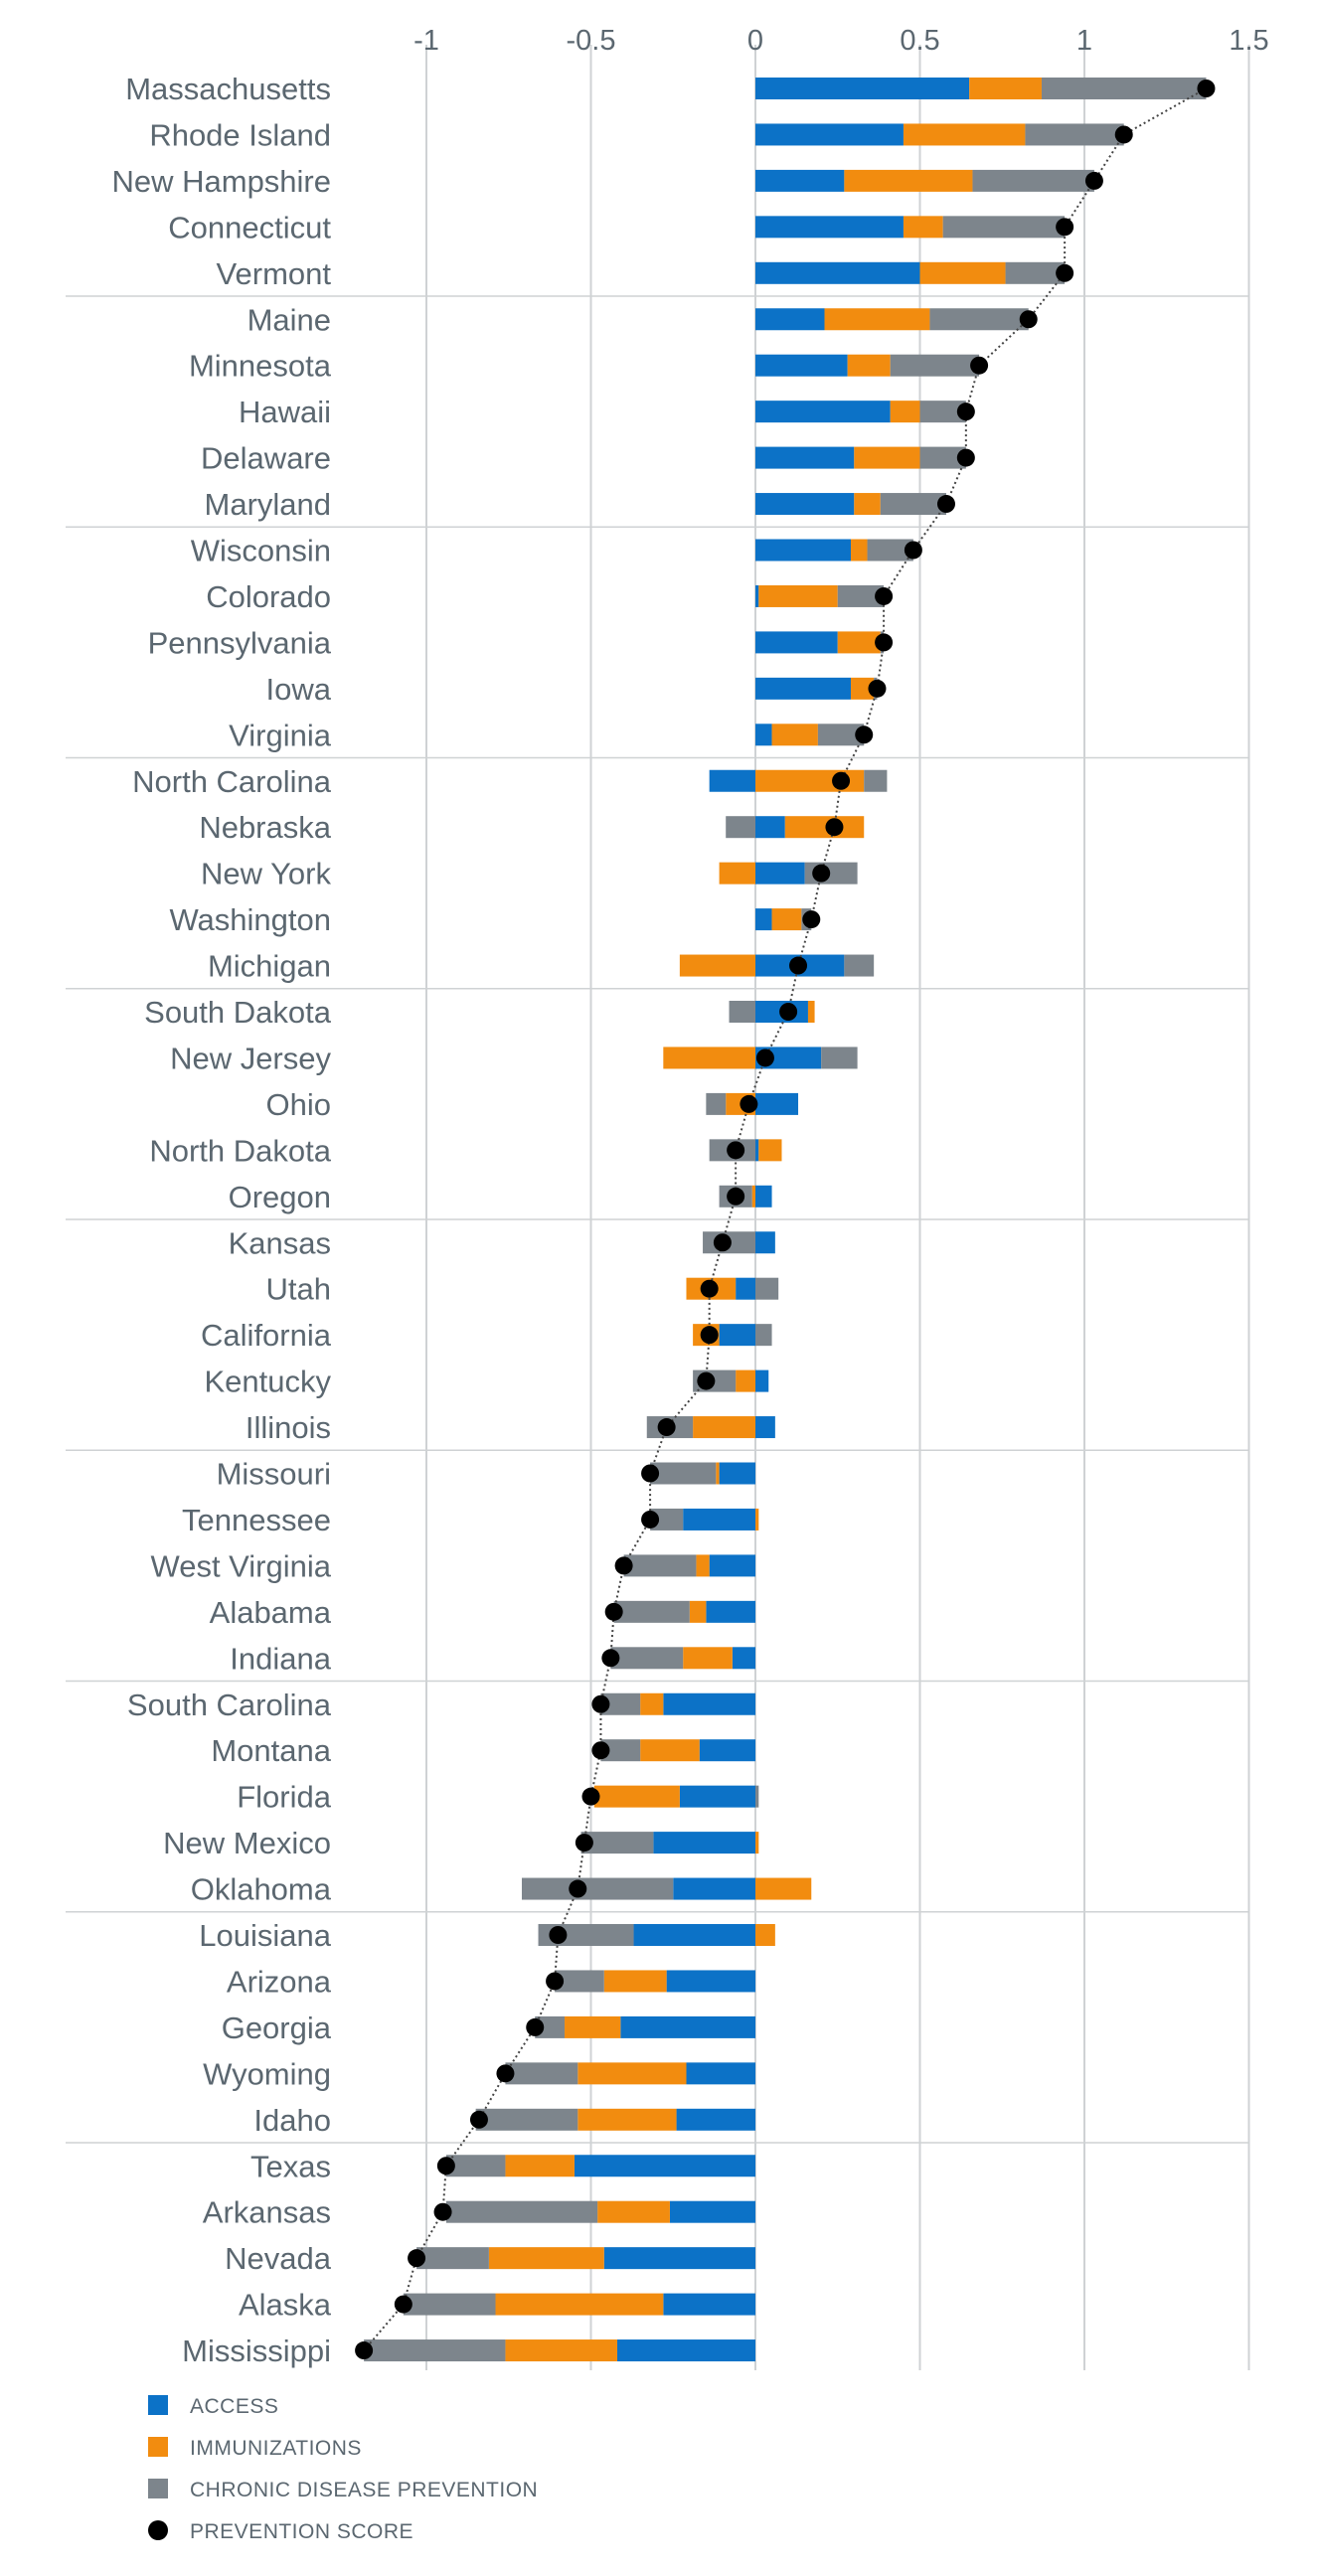  What do you see at coordinates (261, 1889) in the screenshot?
I see `state-label: Oklahoma` at bounding box center [261, 1889].